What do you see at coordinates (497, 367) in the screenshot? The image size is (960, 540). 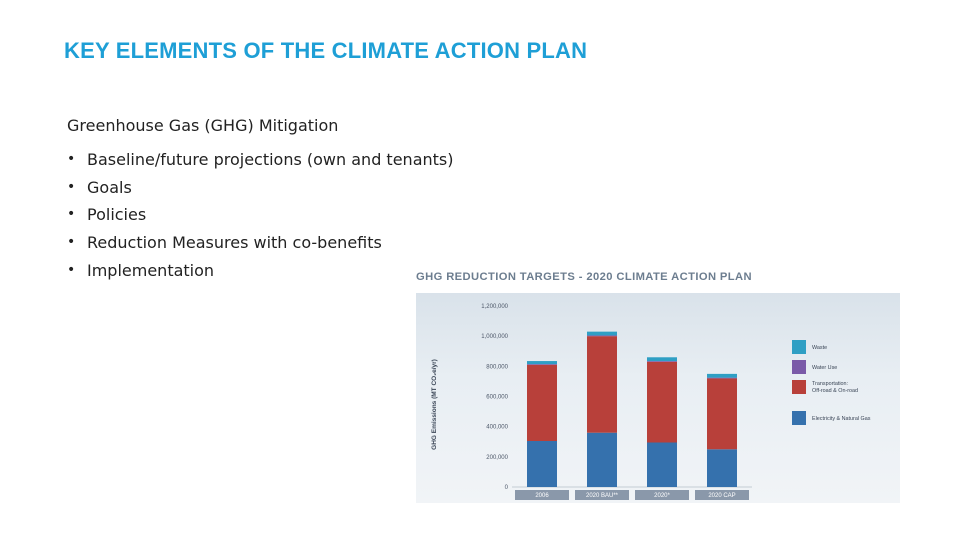 I see `y-tick-label: 800,000` at bounding box center [497, 367].